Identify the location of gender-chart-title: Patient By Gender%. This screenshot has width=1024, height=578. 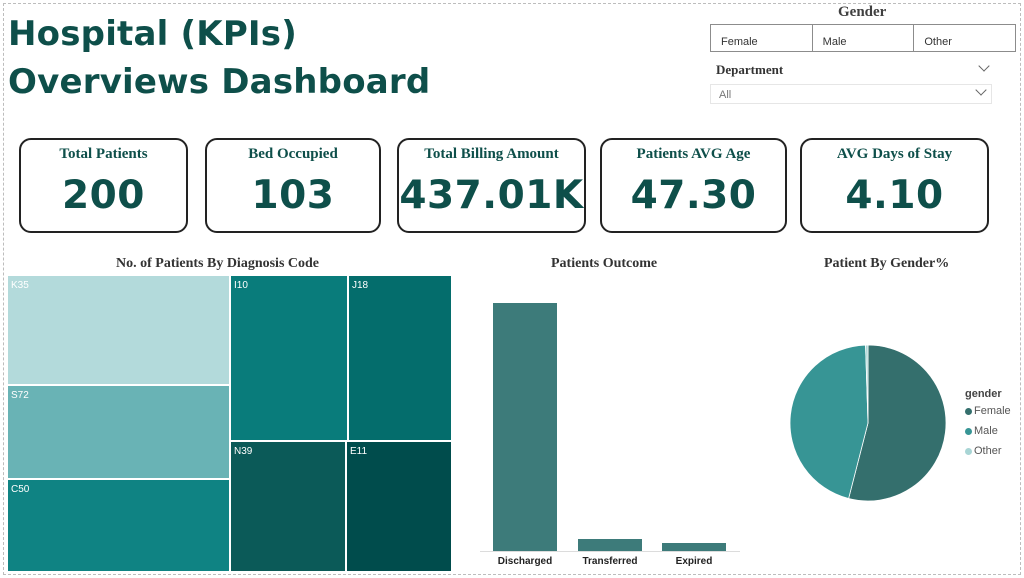
(887, 263).